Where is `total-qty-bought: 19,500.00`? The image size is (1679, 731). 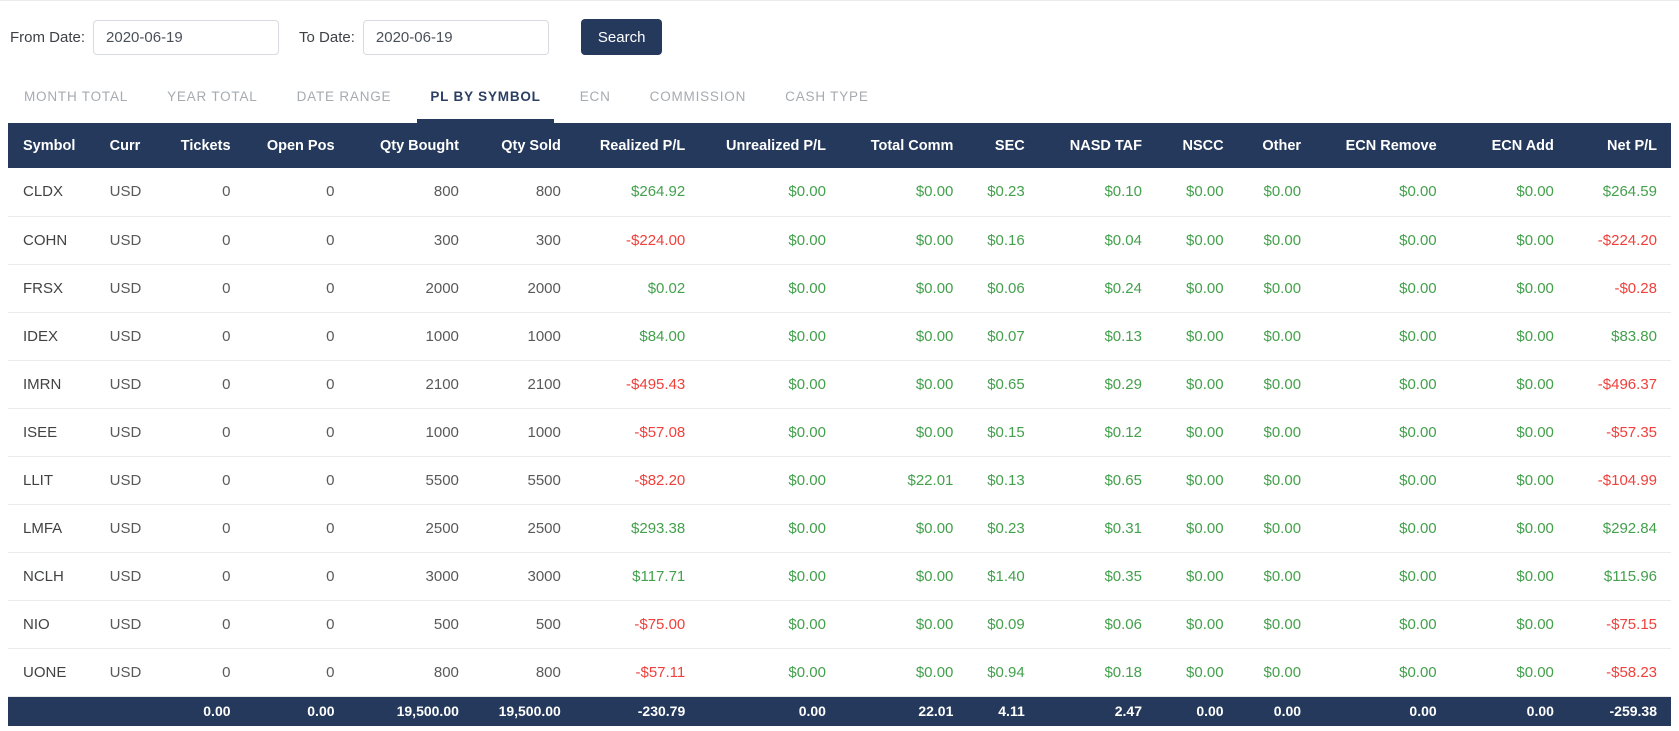 total-qty-bought: 19,500.00 is located at coordinates (410, 711).